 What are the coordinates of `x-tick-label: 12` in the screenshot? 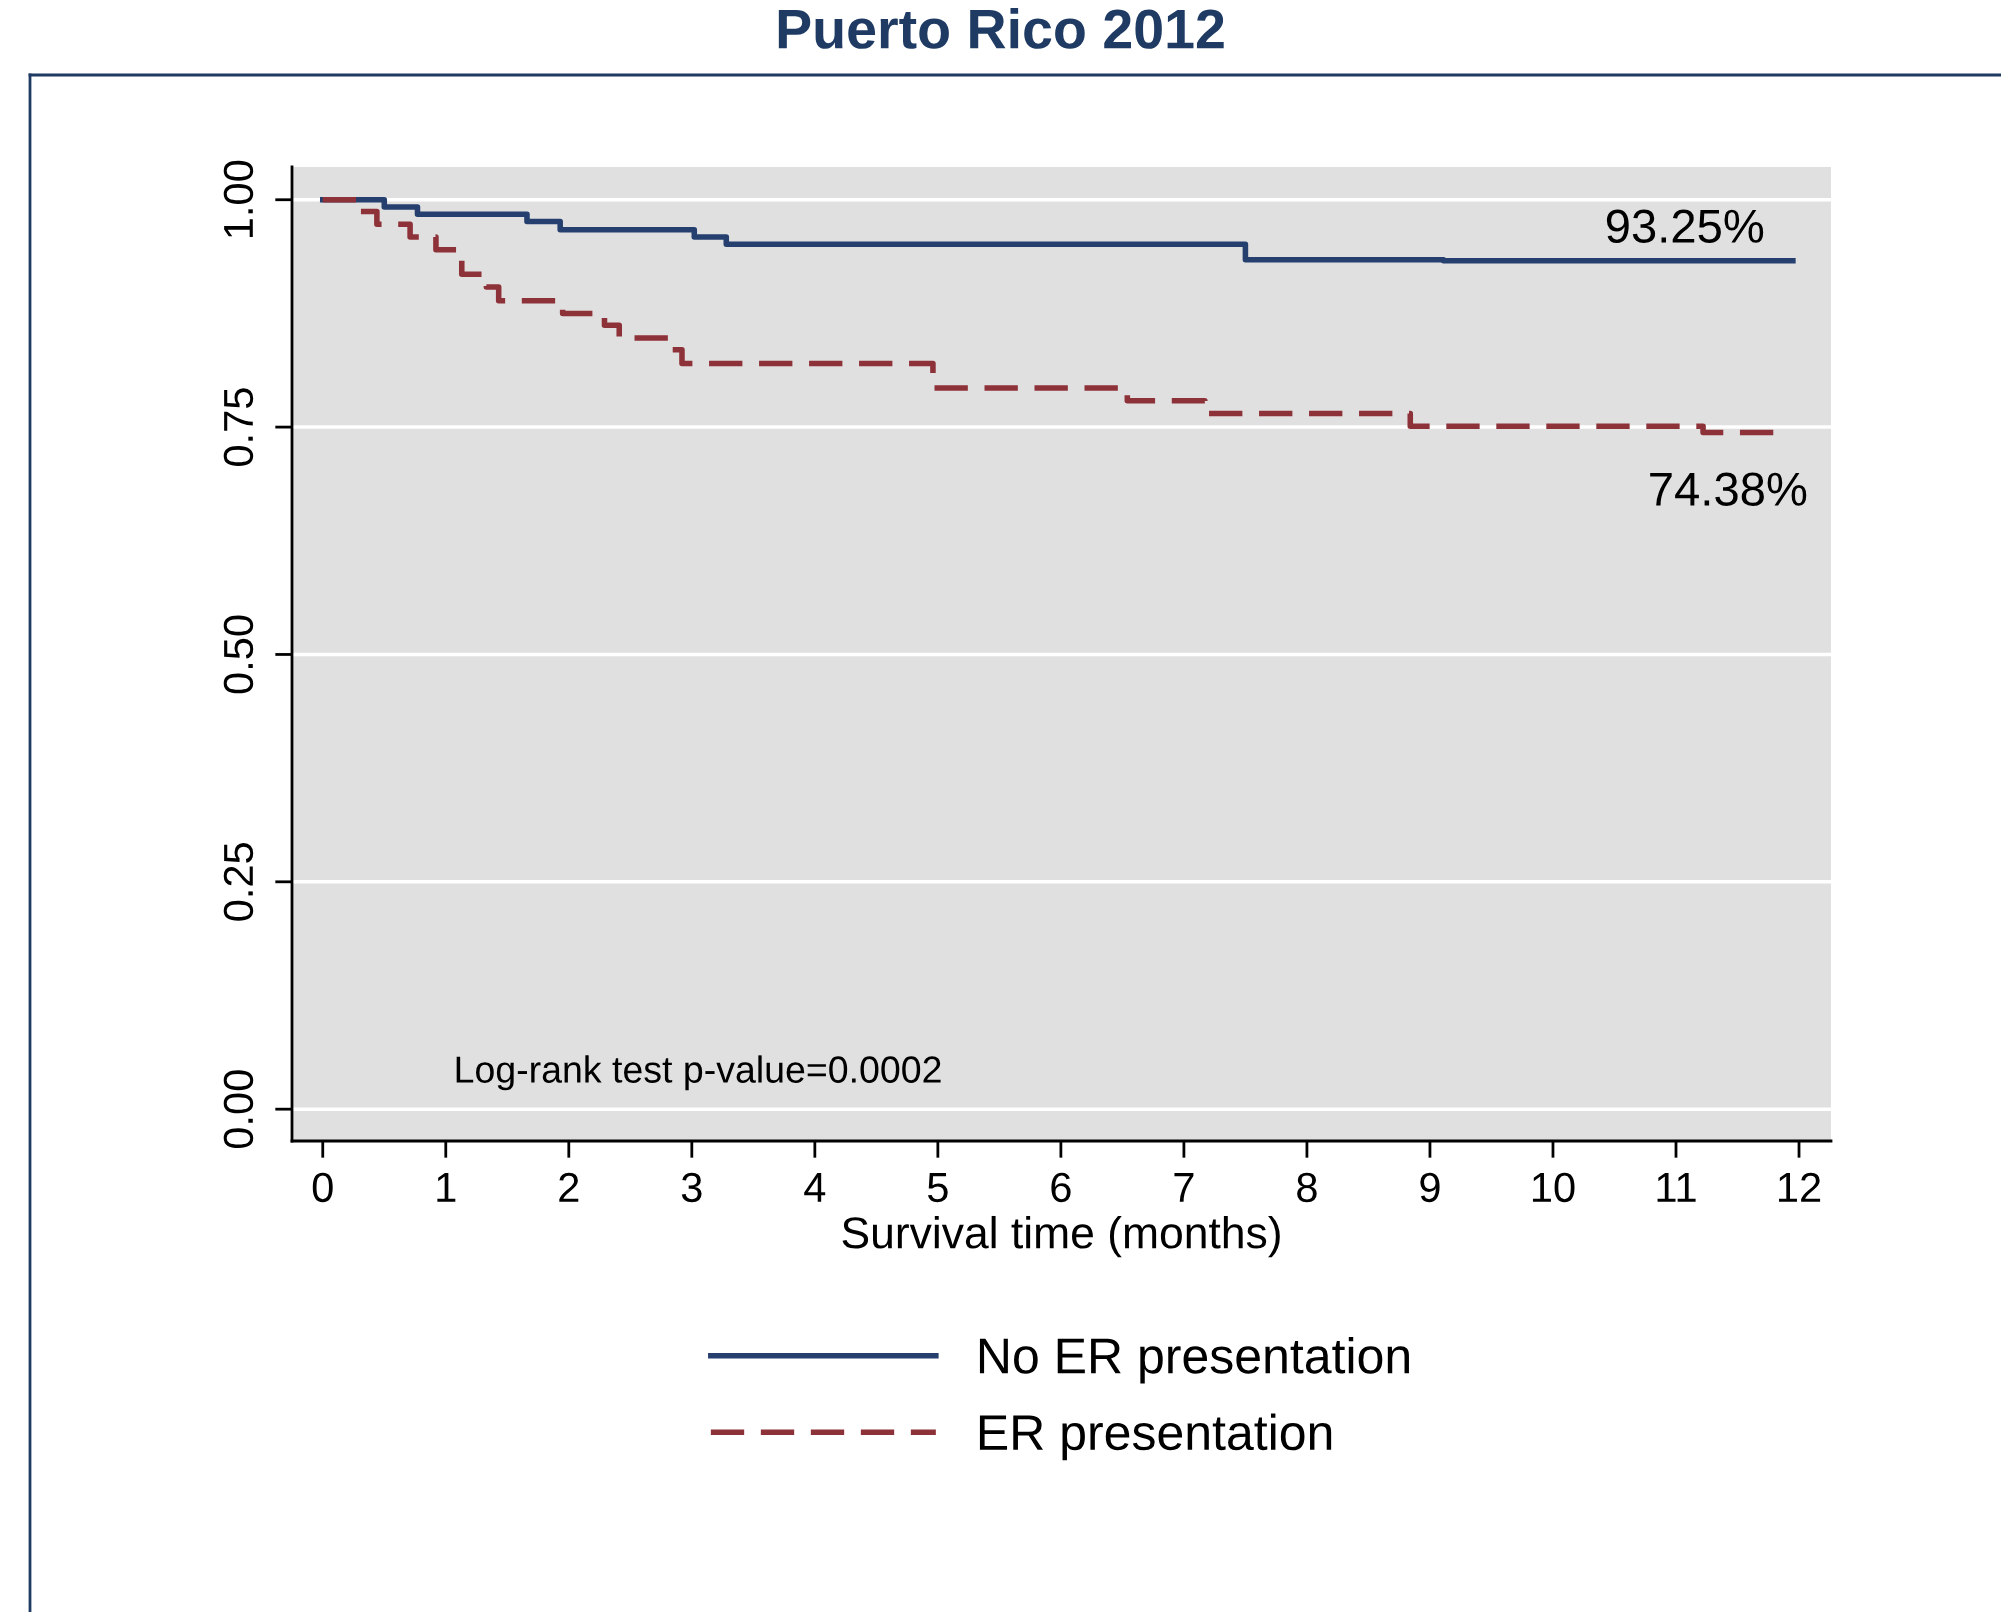 It's located at (1800, 1187).